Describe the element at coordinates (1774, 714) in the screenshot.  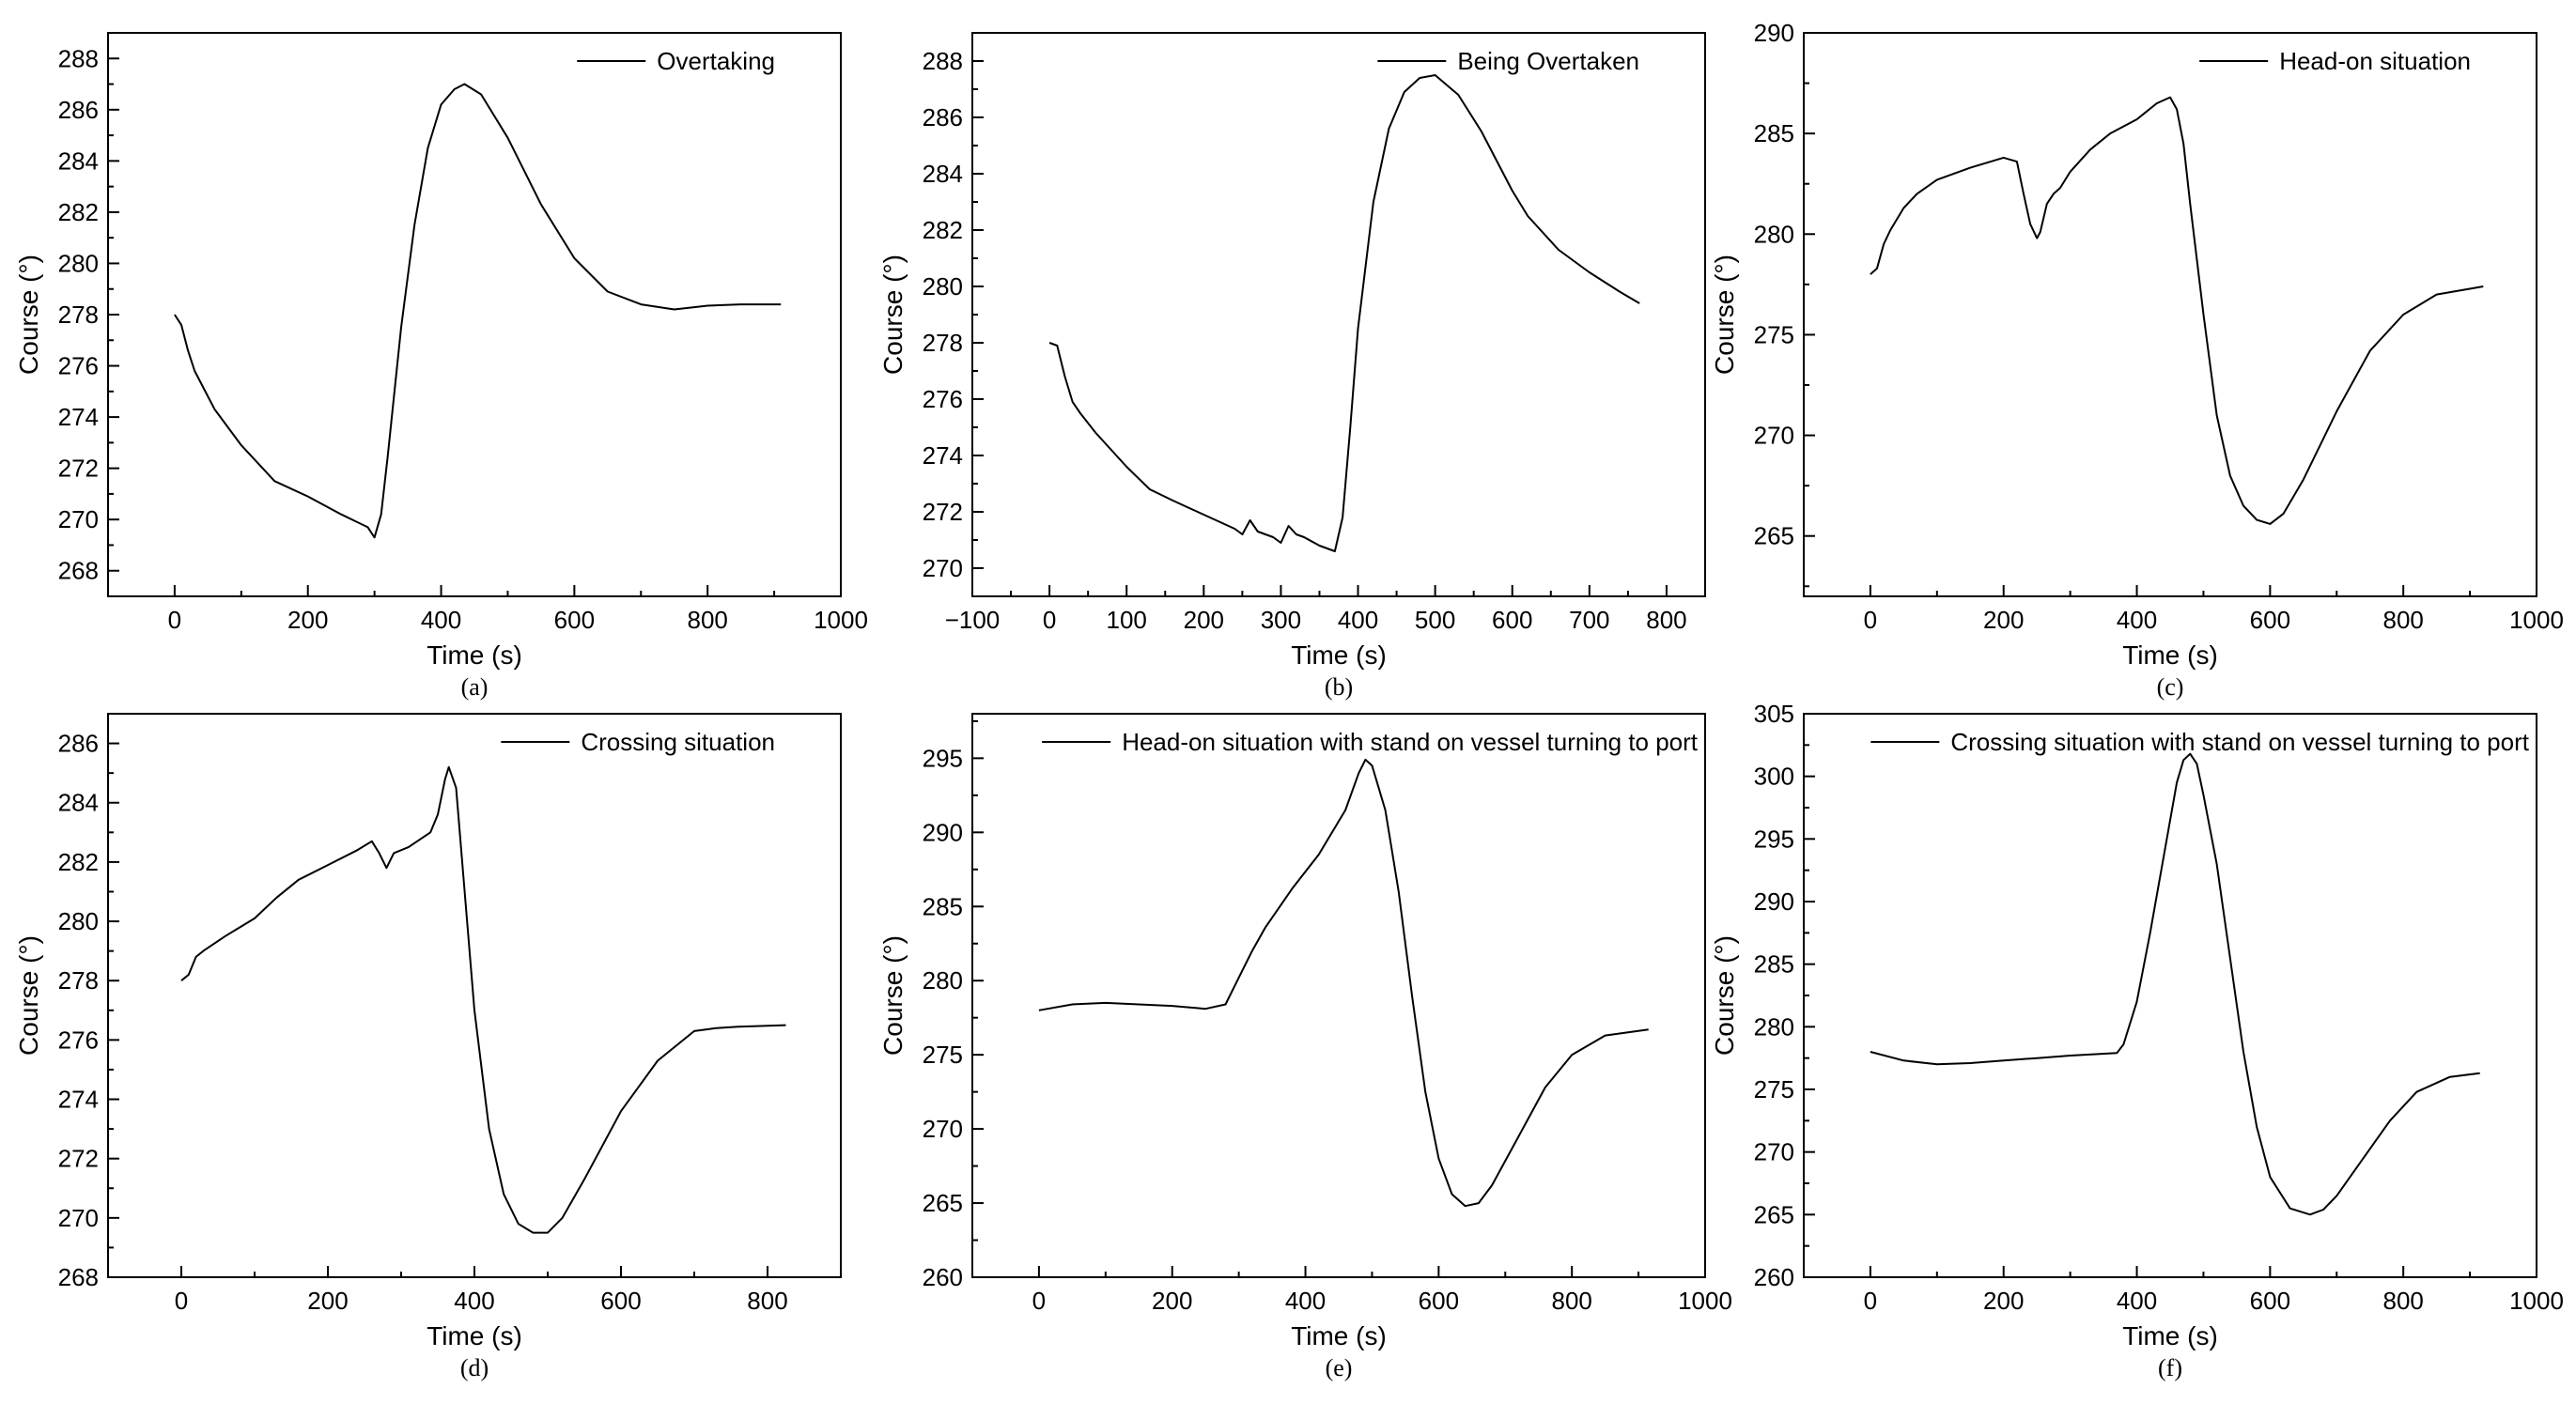
I see `y-tick-label: 305` at that location.